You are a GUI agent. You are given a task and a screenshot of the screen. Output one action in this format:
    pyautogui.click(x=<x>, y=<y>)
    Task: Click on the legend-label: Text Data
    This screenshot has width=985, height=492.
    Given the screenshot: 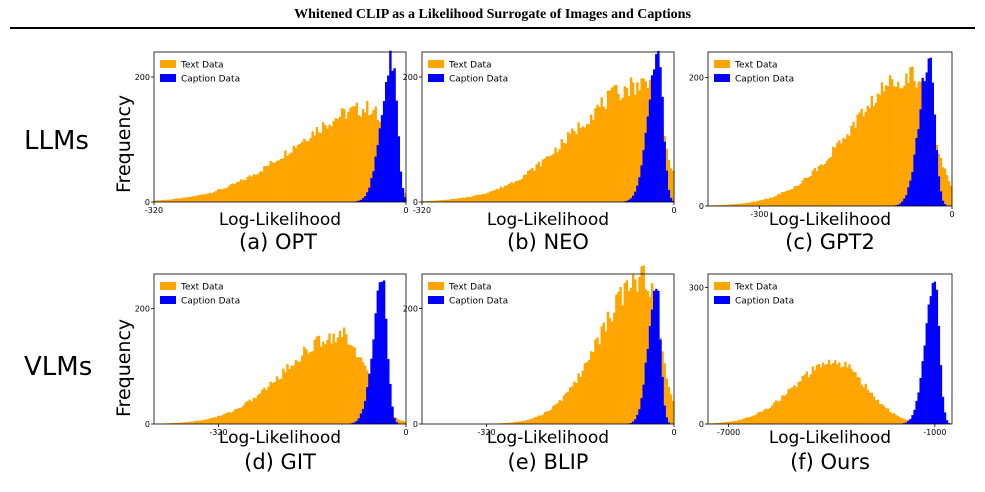 What is the action you would take?
    pyautogui.click(x=756, y=66)
    